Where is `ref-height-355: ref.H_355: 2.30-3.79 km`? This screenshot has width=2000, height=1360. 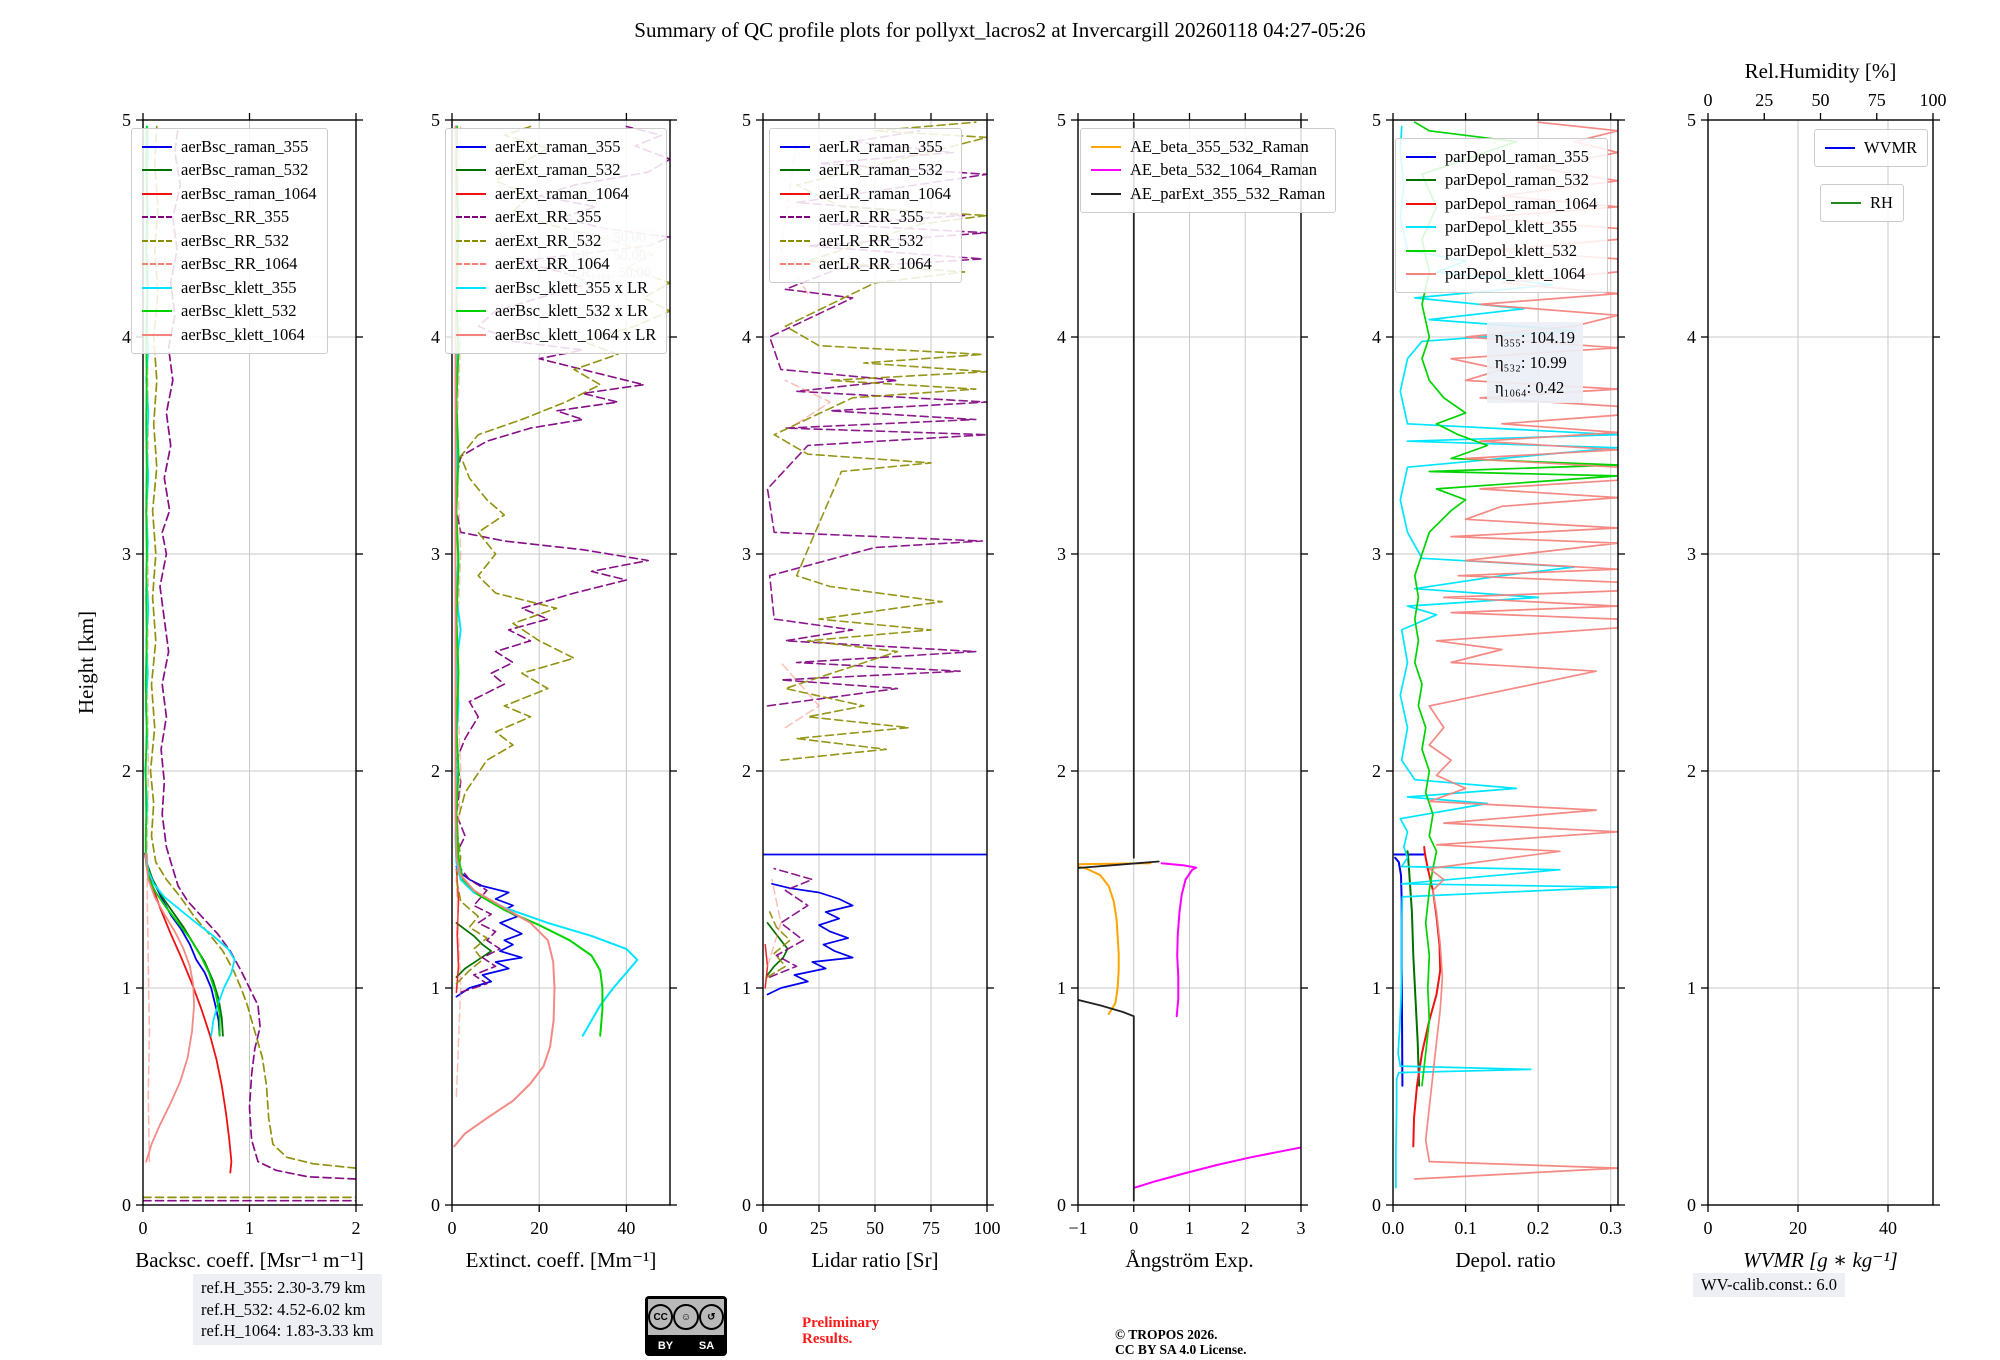
ref-height-355: ref.H_355: 2.30-3.79 km is located at coordinates (283, 1287).